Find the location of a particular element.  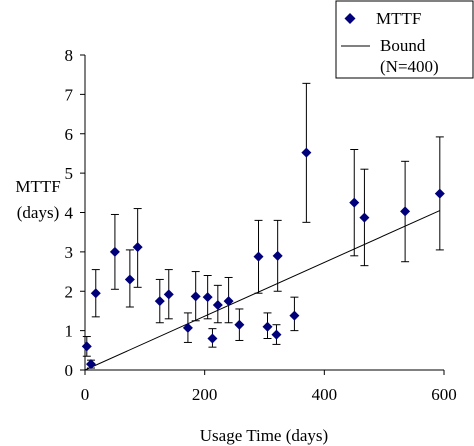

y-ticks: 0 1 2 3 4 5 6 7 8 is located at coordinates (75, 213).